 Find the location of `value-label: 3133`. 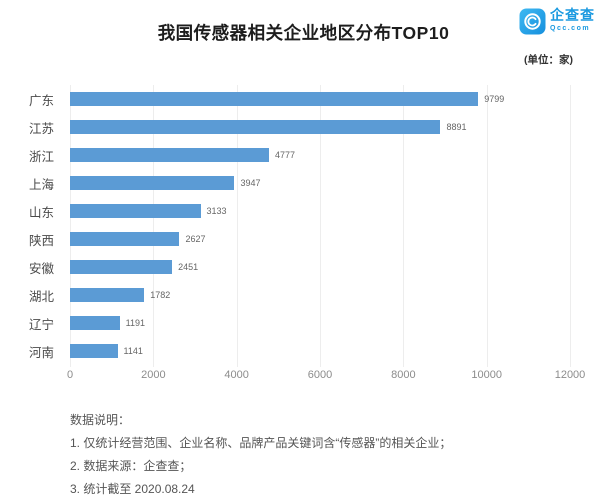

value-label: 3133 is located at coordinates (216, 211).